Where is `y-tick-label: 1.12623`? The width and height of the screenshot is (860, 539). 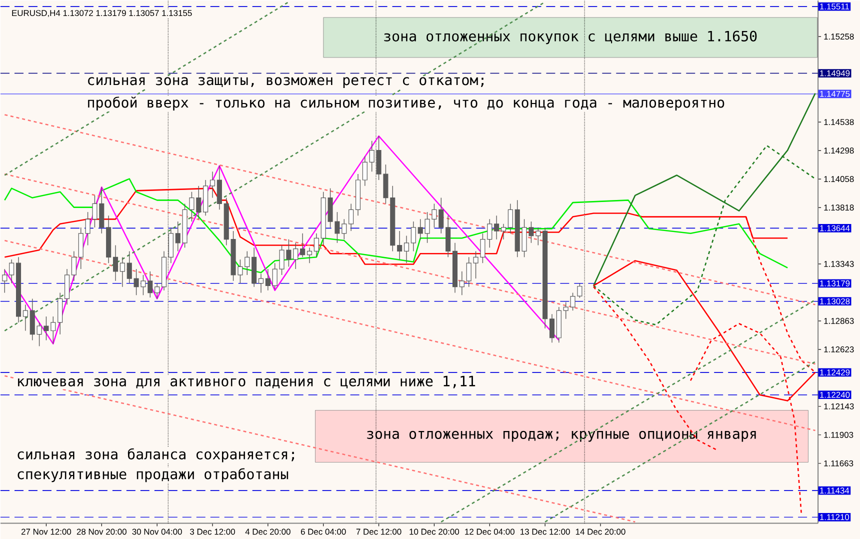
y-tick-label: 1.12623 is located at coordinates (839, 349).